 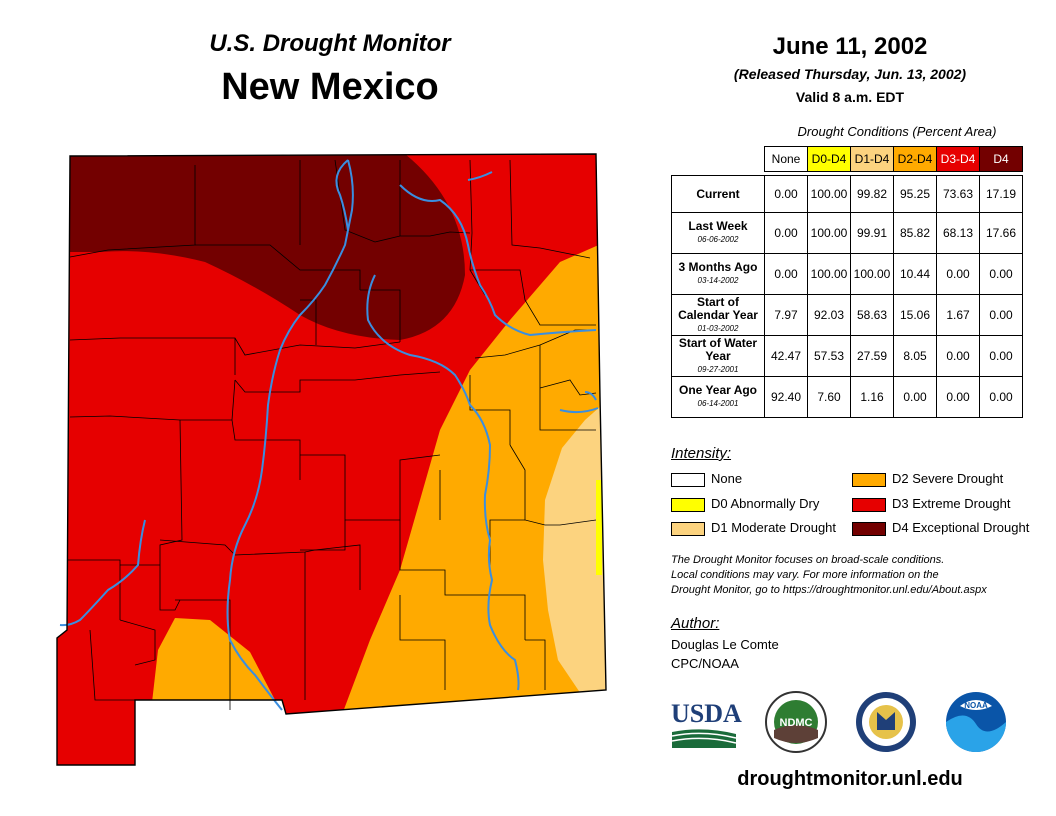 What do you see at coordinates (786, 356) in the screenshot?
I see `cell-value: 42.47` at bounding box center [786, 356].